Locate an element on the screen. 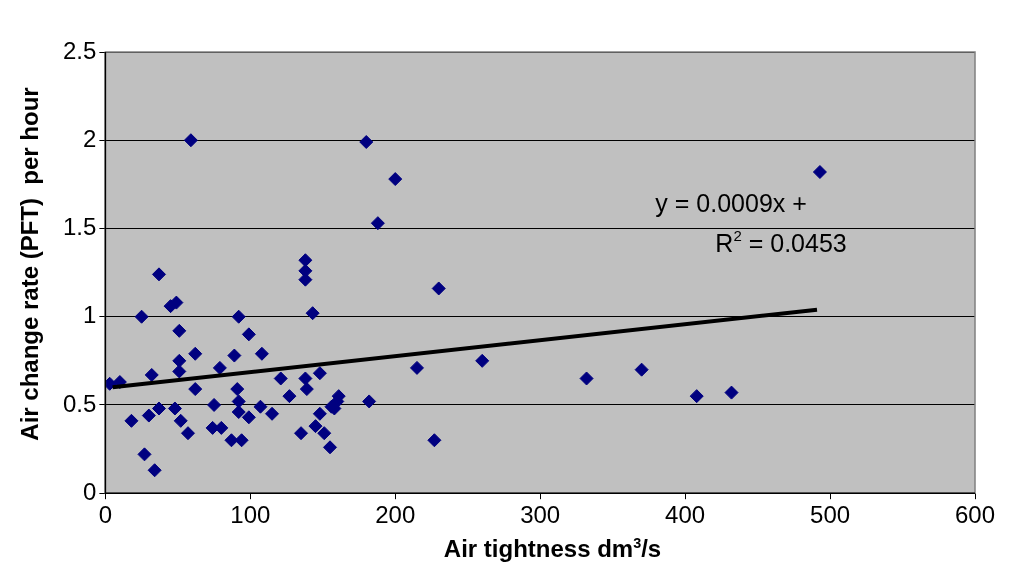  x-tick-label: 100 is located at coordinates (250, 515).